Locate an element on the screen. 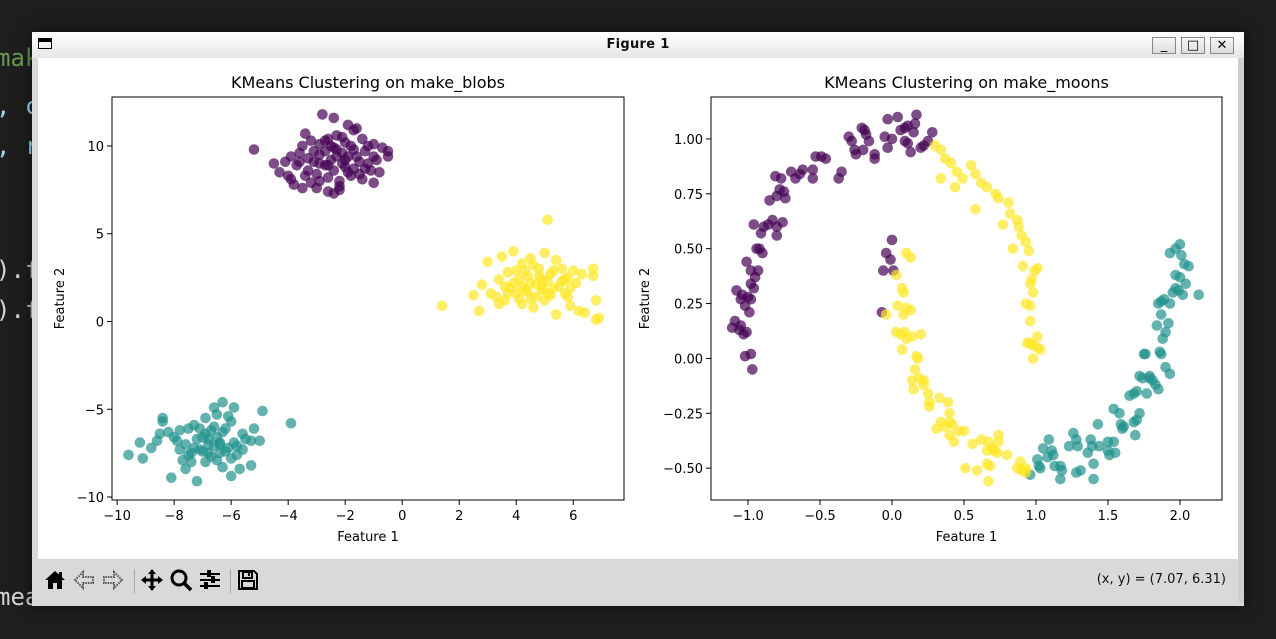 The width and height of the screenshot is (1276, 639). x-tick-label: −10 is located at coordinates (116, 516).